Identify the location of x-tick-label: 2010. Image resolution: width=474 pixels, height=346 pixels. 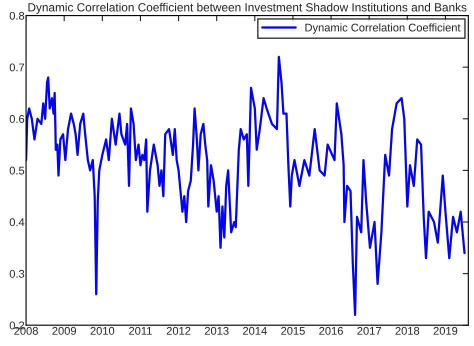
(102, 330).